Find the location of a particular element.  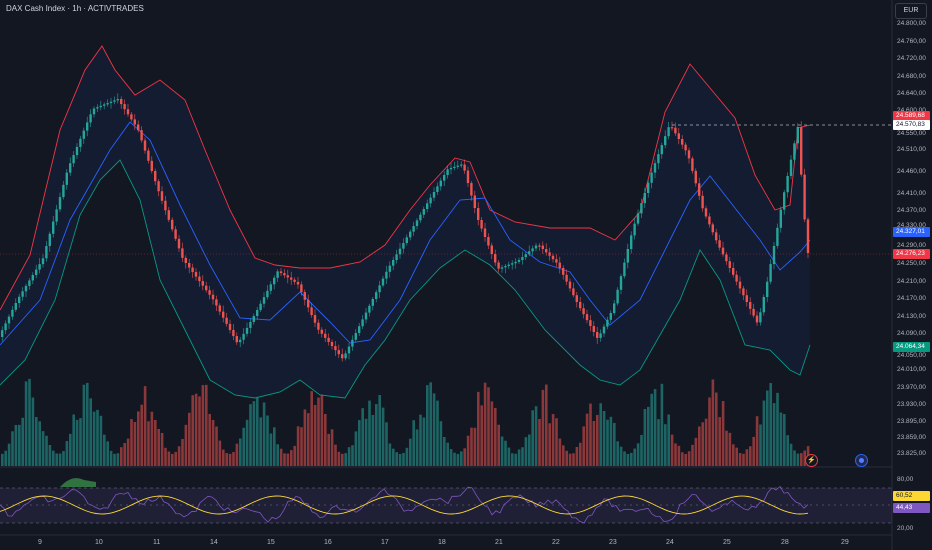

time-axis-label: 17 is located at coordinates (385, 542).